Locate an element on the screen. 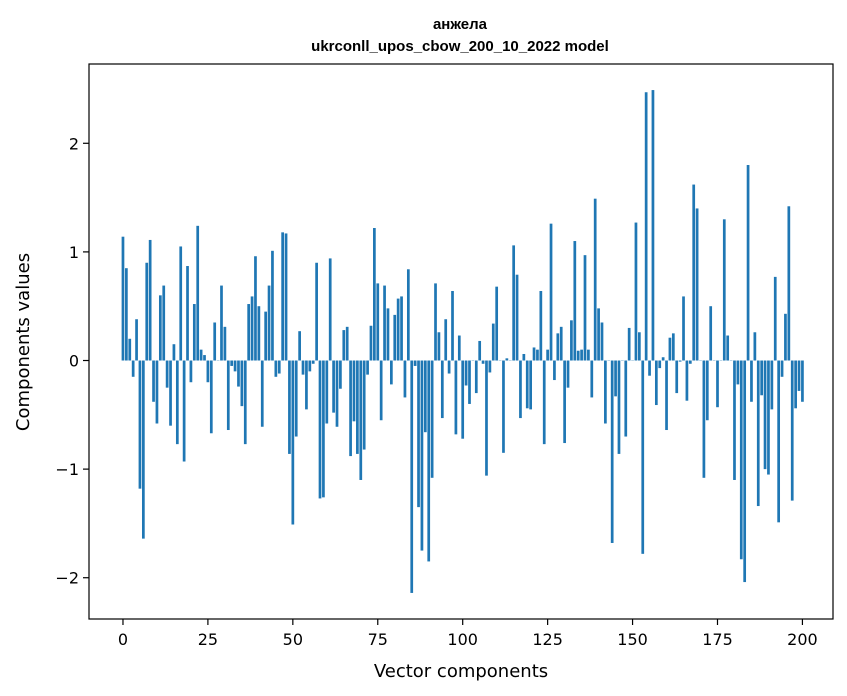 This screenshot has height=696, width=847. x-ticks: 0 25 50 75 100 125 150 175 200 is located at coordinates (468, 634).